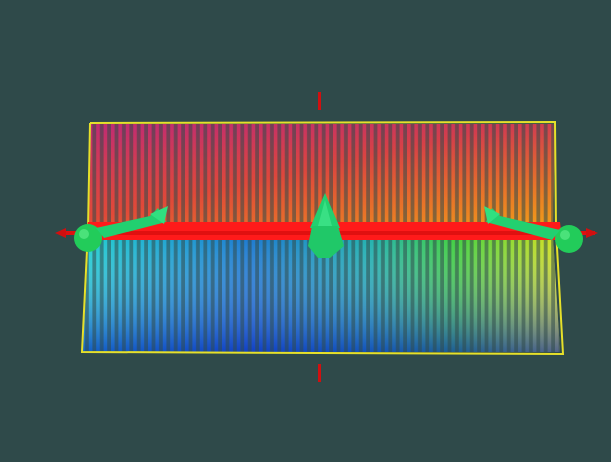 The height and width of the screenshot is (462, 611). Describe the element at coordinates (319, 101) in the screenshot. I see `top-tick` at that location.